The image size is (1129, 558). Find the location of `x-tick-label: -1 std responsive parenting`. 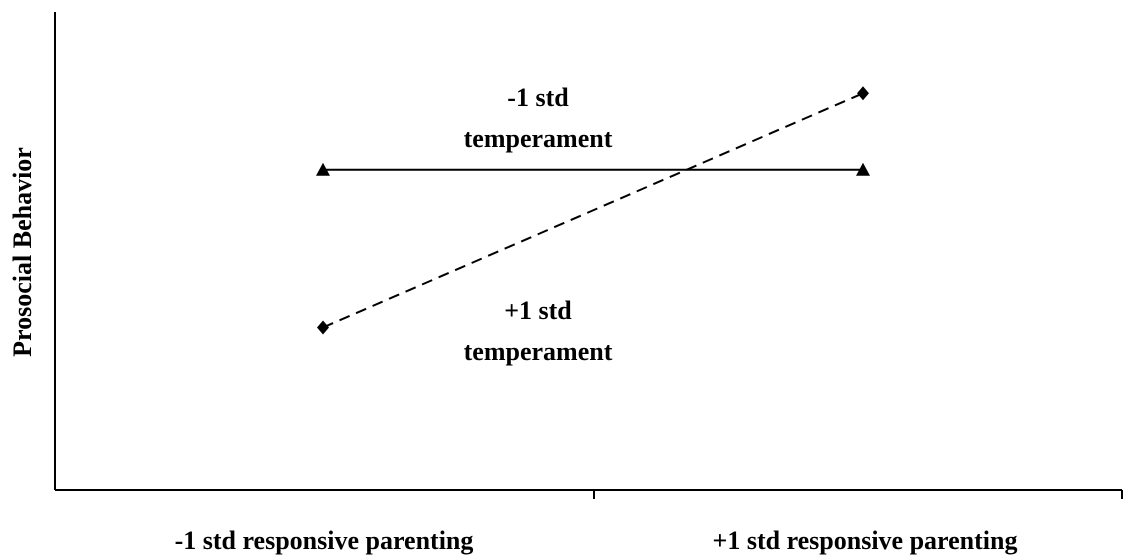

x-tick-label: -1 std responsive parenting is located at coordinates (324, 540).